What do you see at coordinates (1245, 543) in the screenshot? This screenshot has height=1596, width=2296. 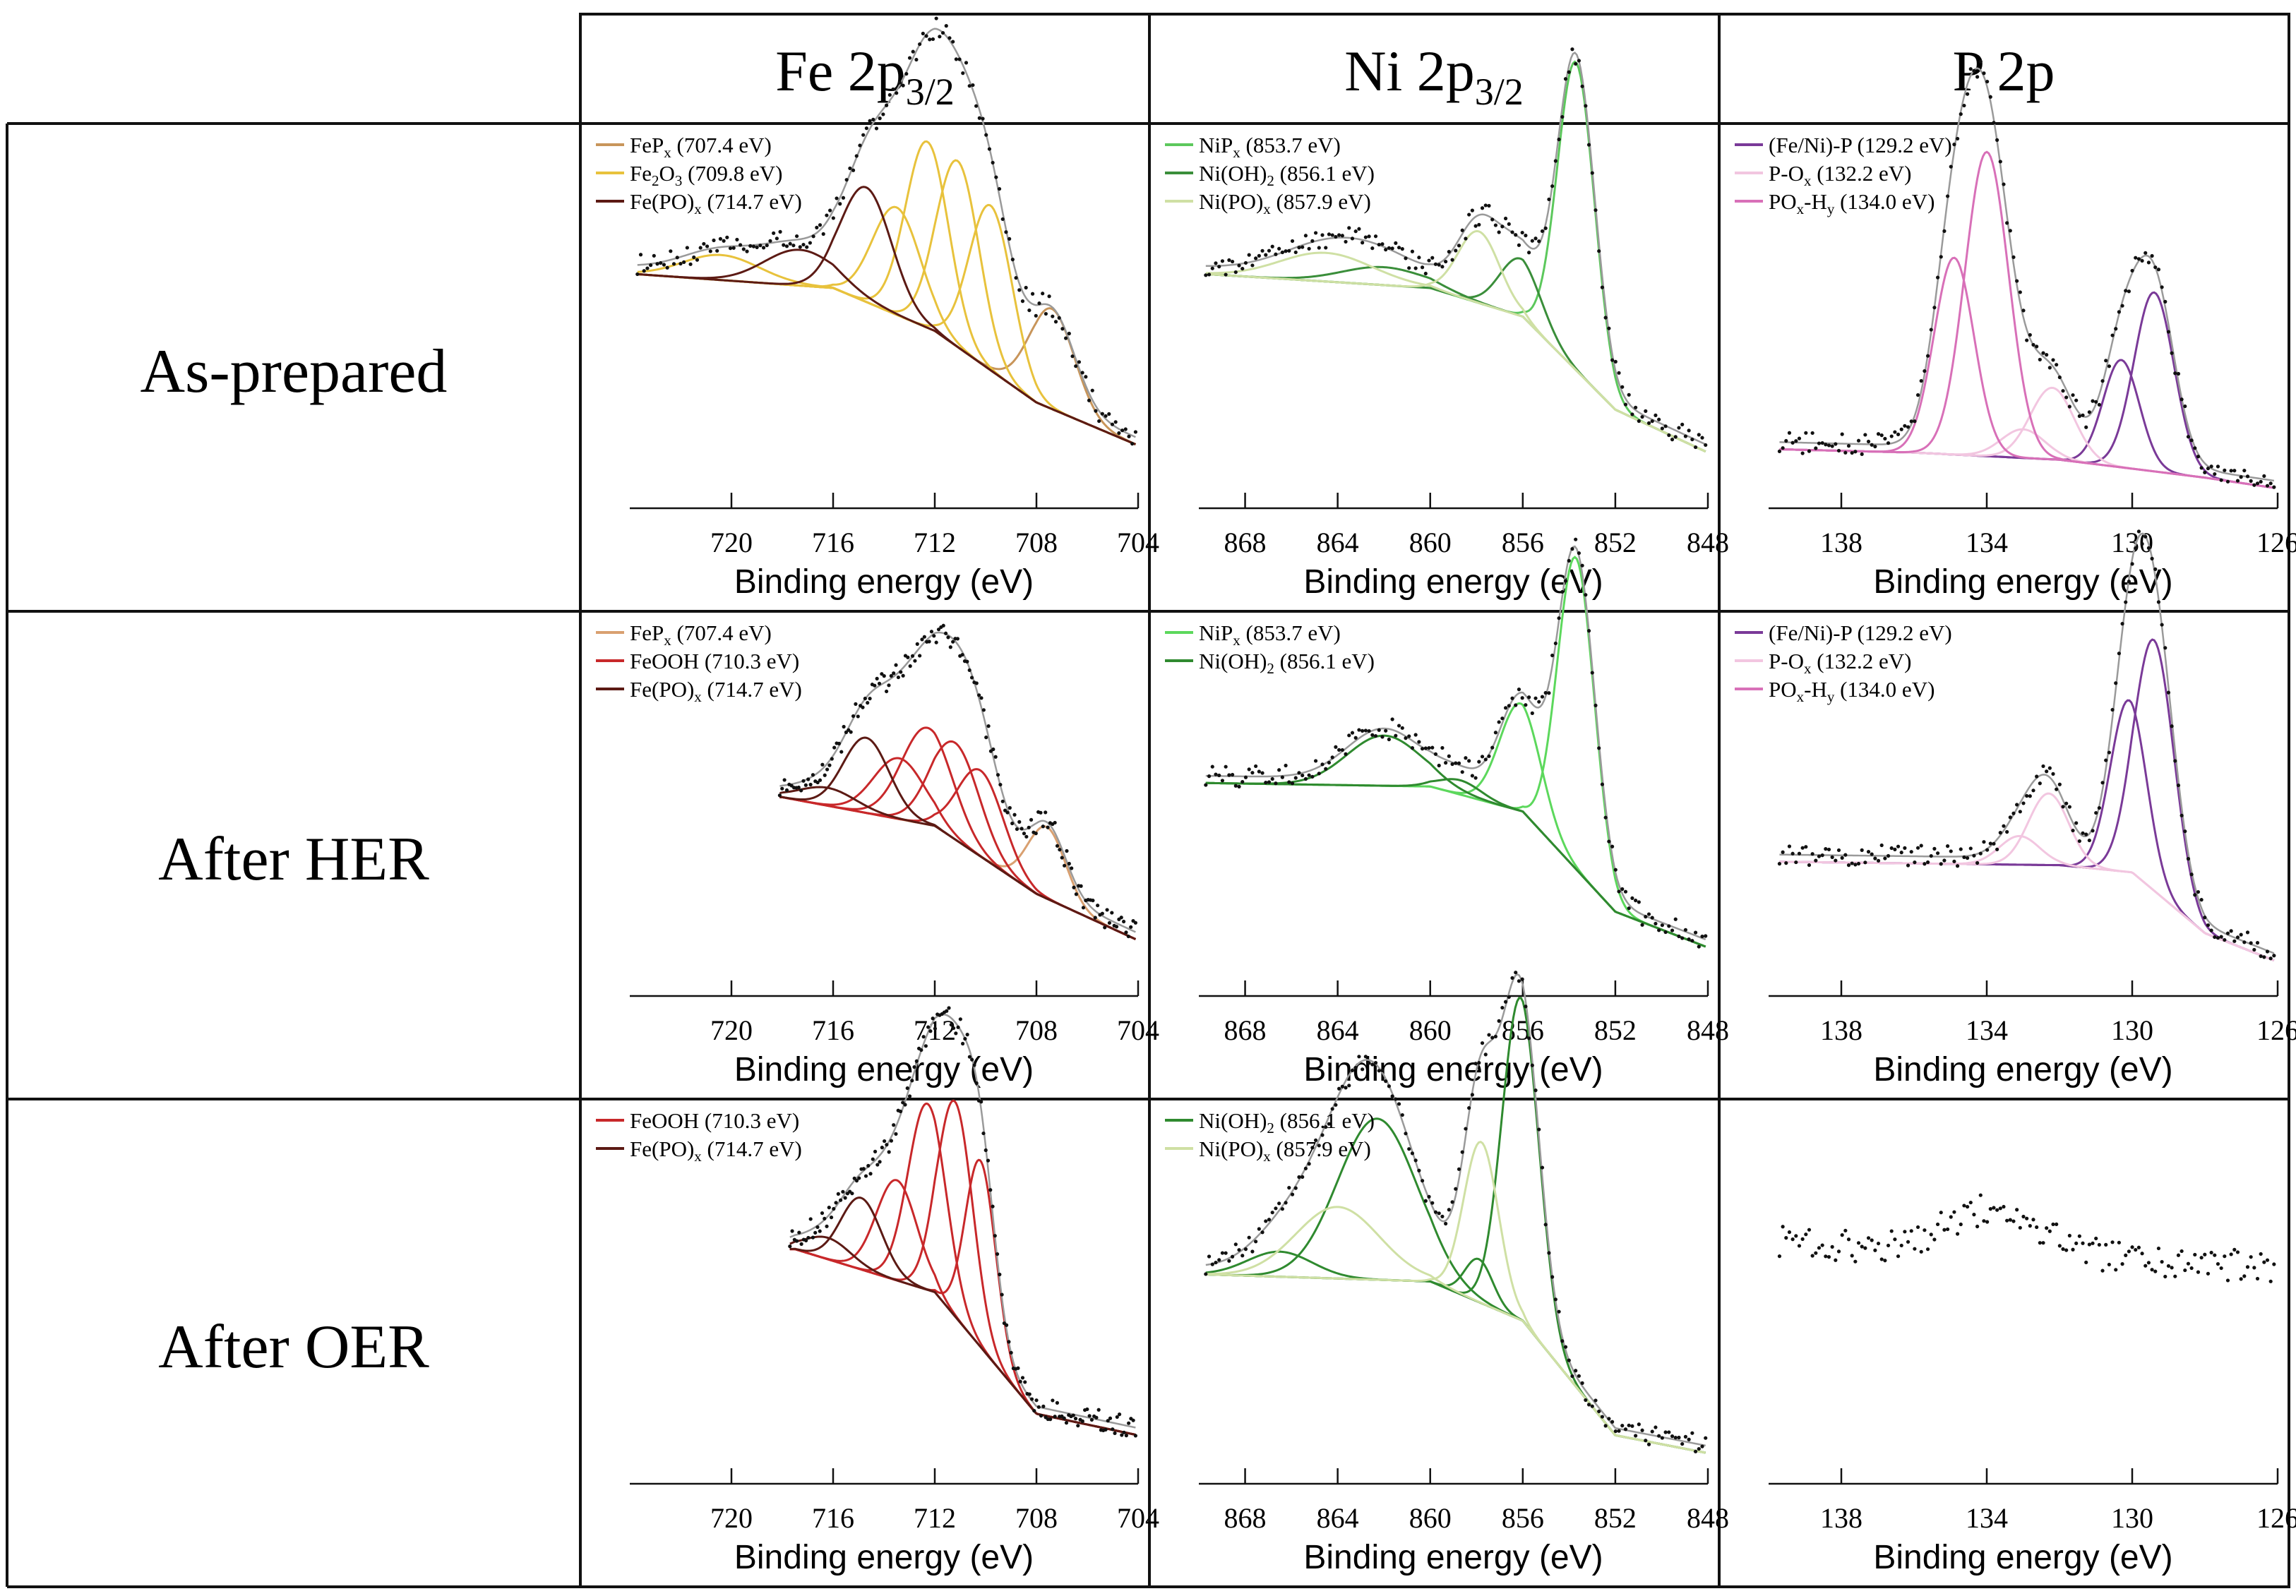 I see `x-tick-label: 868` at bounding box center [1245, 543].